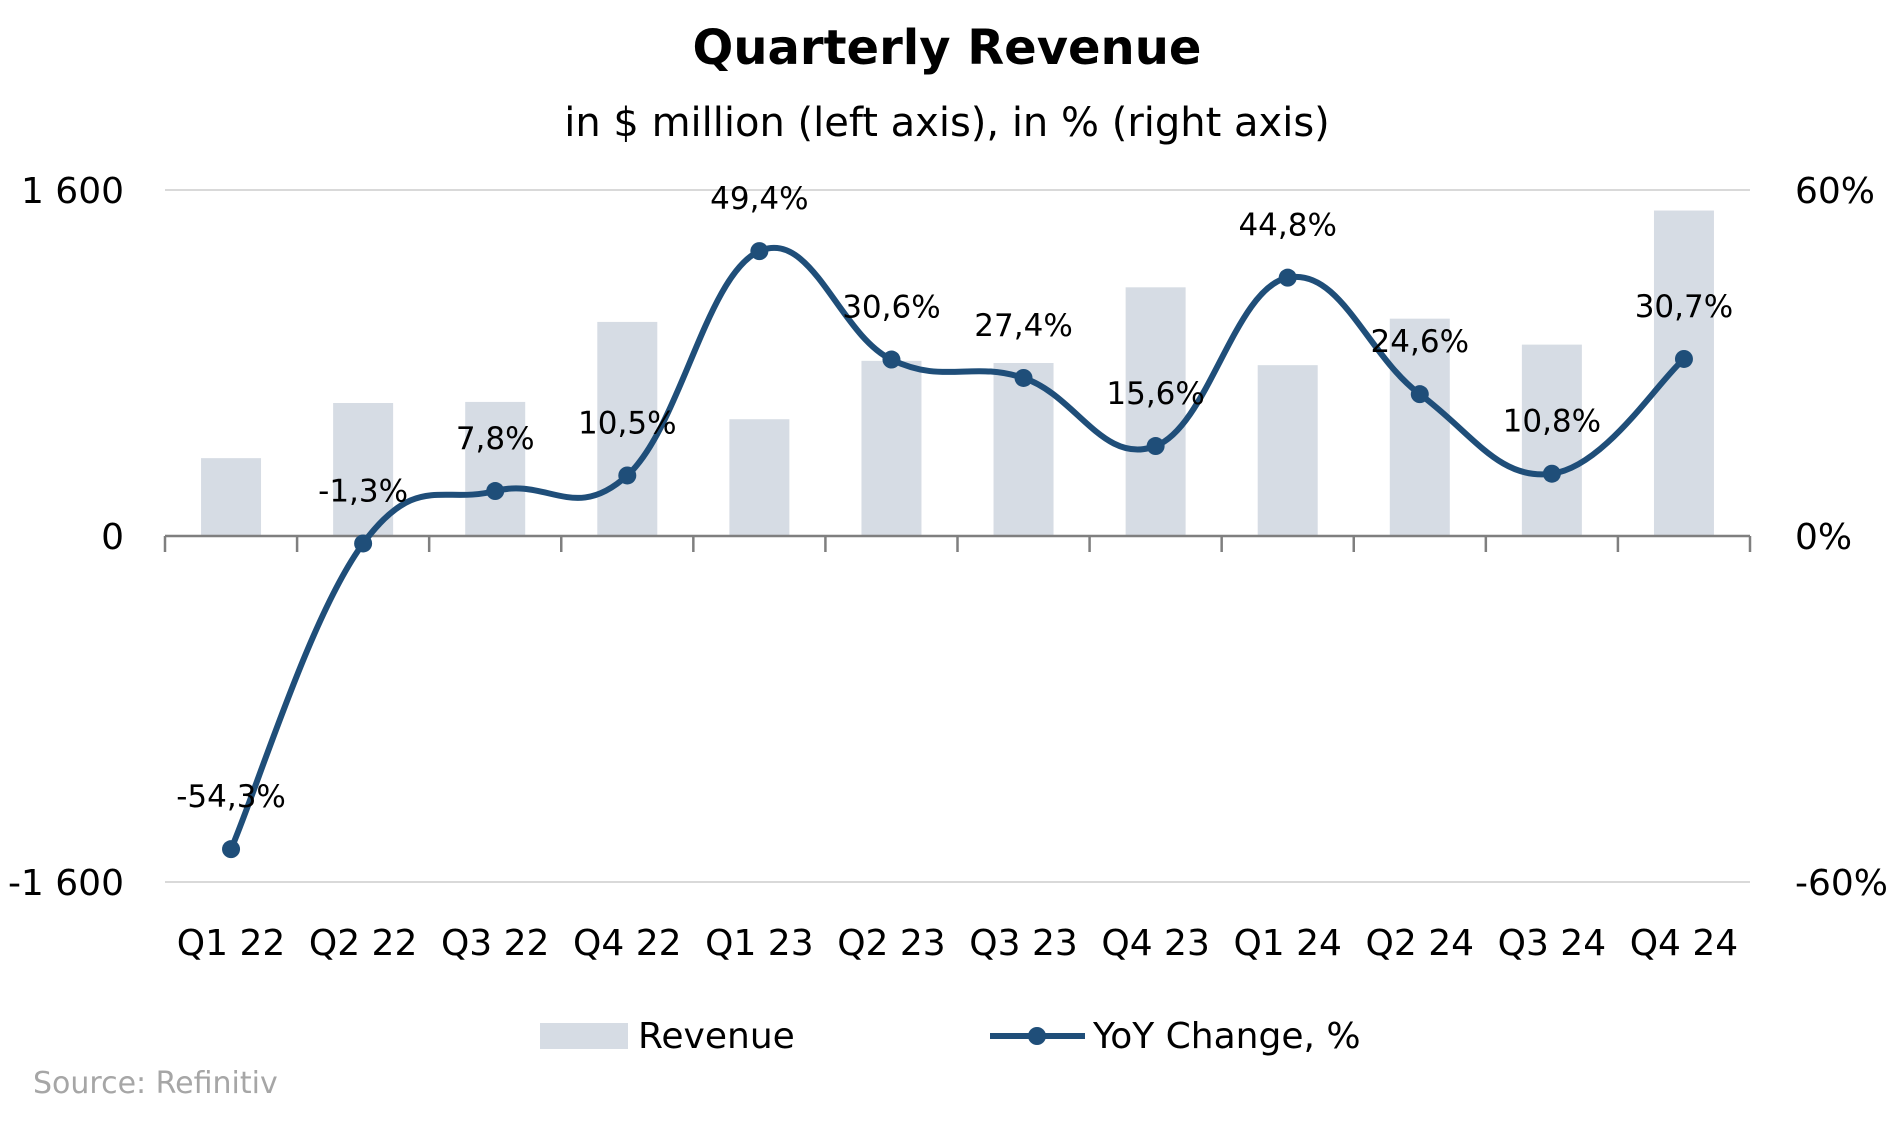  I want to click on x-tick-label-0: Q1 22, so click(231, 943).